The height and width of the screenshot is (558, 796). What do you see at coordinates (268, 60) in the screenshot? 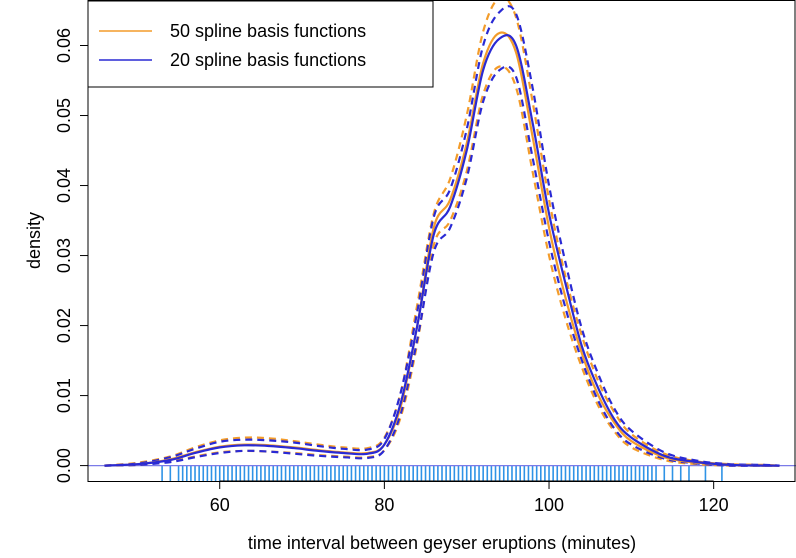
I see `legend-label-20-basis: 20 spline basis functions` at bounding box center [268, 60].